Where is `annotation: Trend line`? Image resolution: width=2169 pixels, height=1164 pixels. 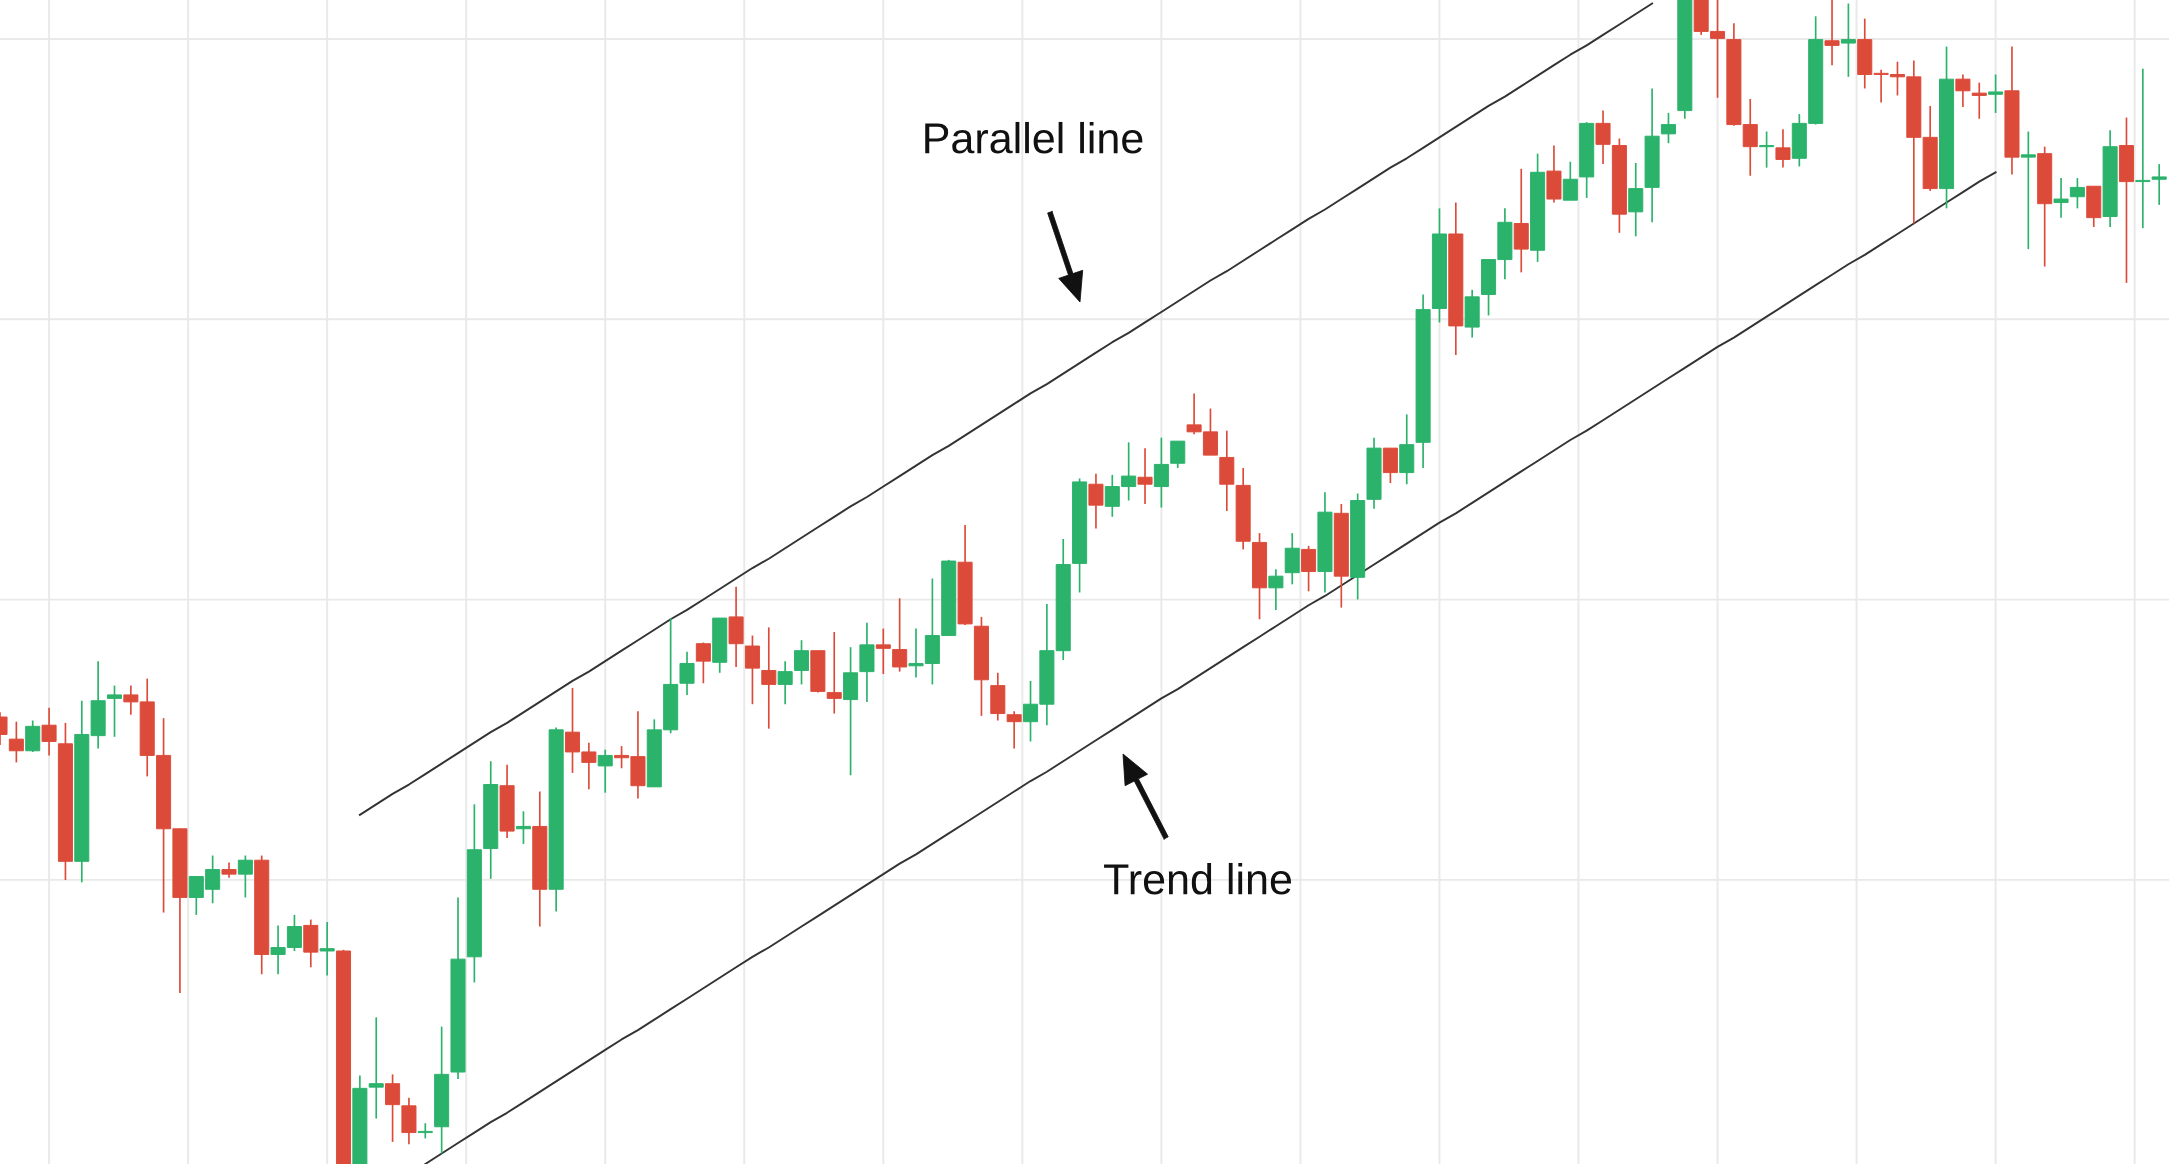 annotation: Trend line is located at coordinates (1198, 878).